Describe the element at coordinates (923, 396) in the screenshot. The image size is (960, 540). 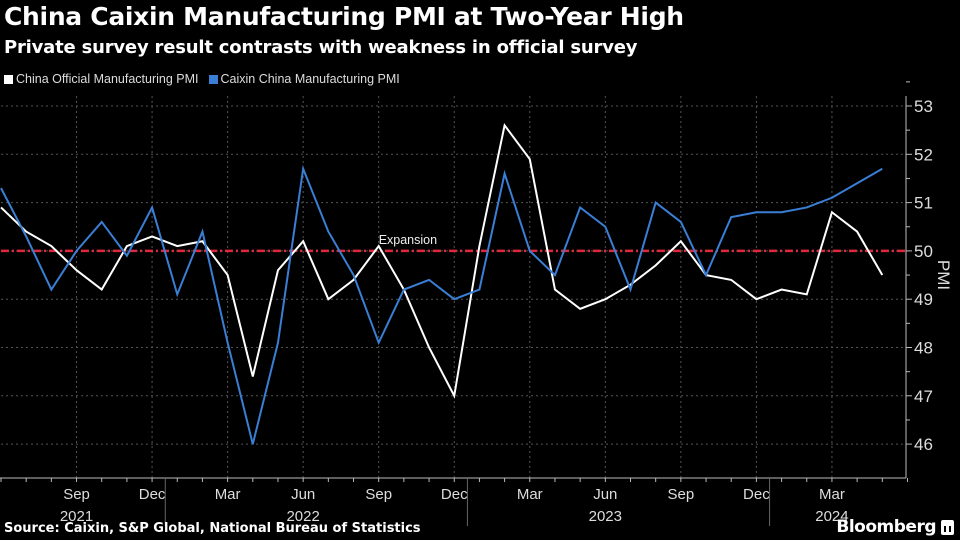
I see `y-tick-label: 47` at that location.